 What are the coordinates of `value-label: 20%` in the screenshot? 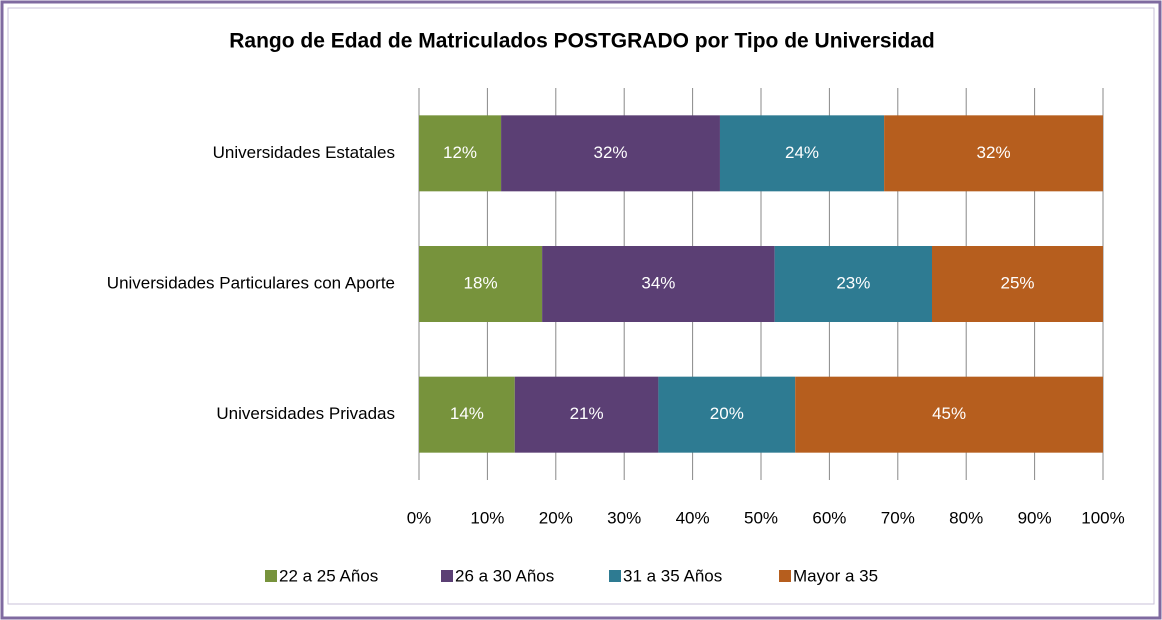 It's located at (727, 413).